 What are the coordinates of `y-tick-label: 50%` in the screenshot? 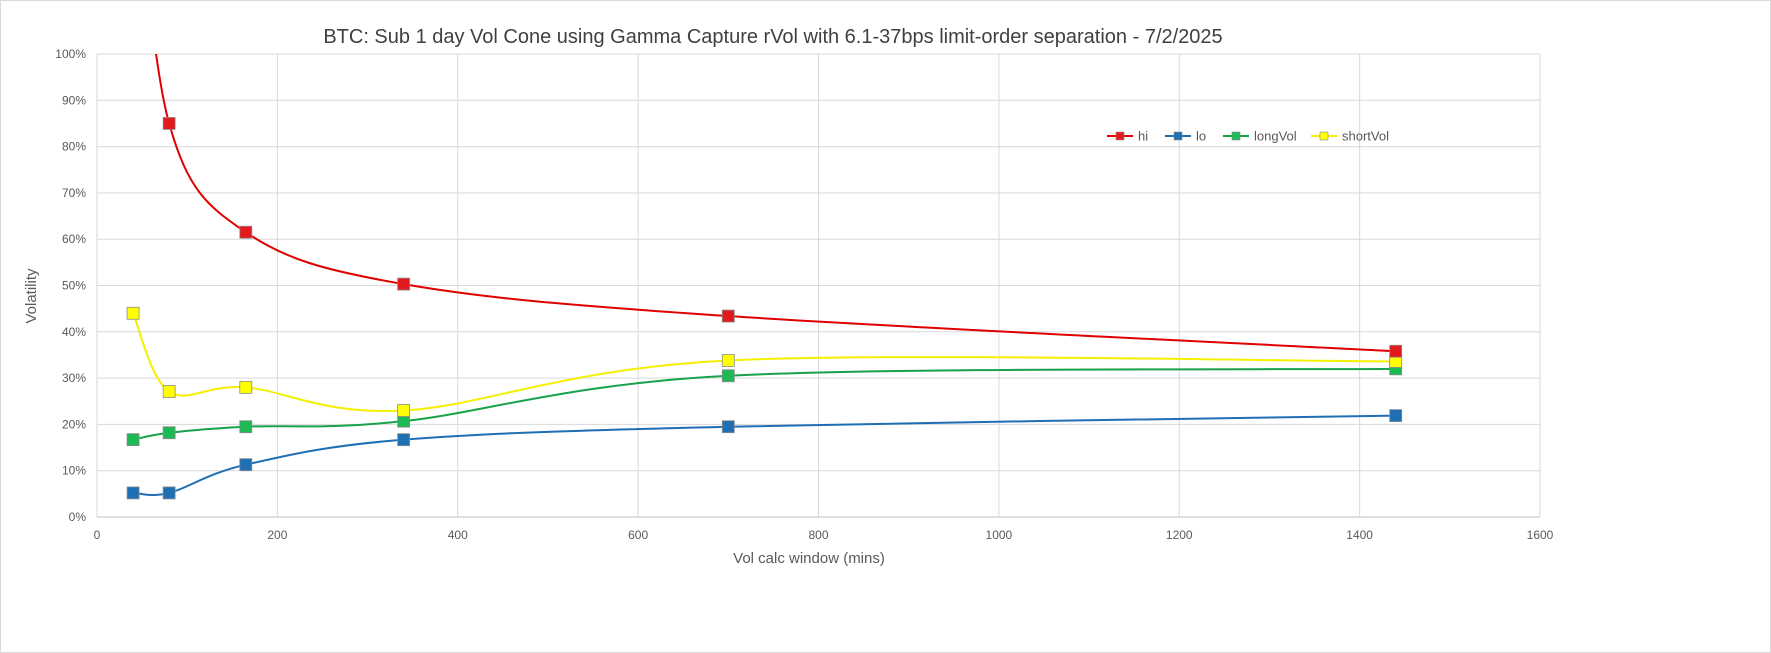 It's located at (74, 286).